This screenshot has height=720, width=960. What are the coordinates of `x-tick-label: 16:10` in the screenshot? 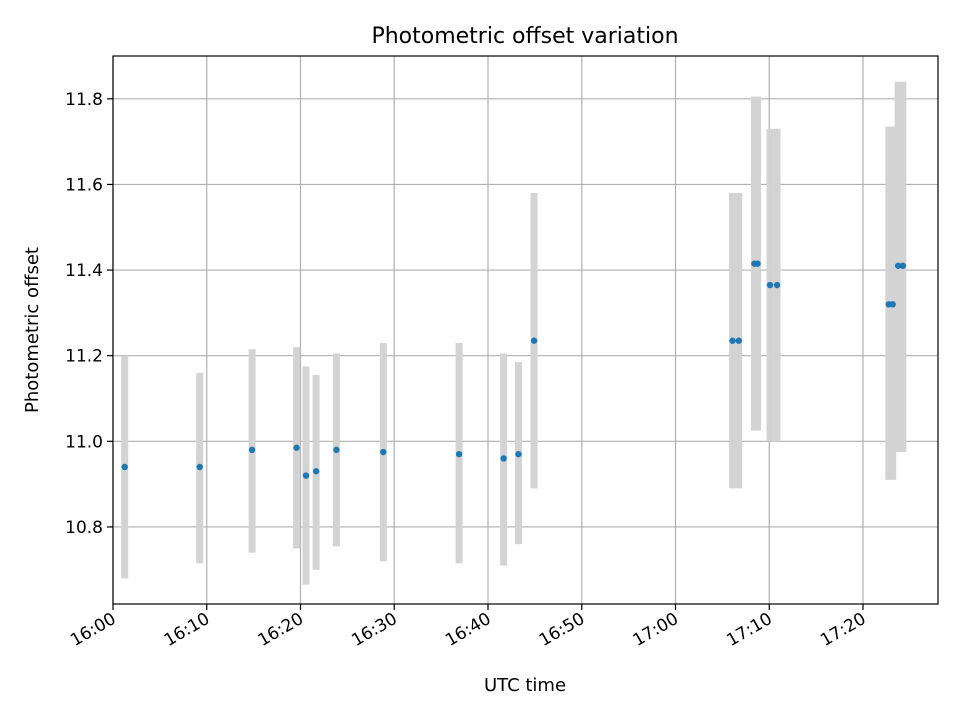 It's located at (187, 630).